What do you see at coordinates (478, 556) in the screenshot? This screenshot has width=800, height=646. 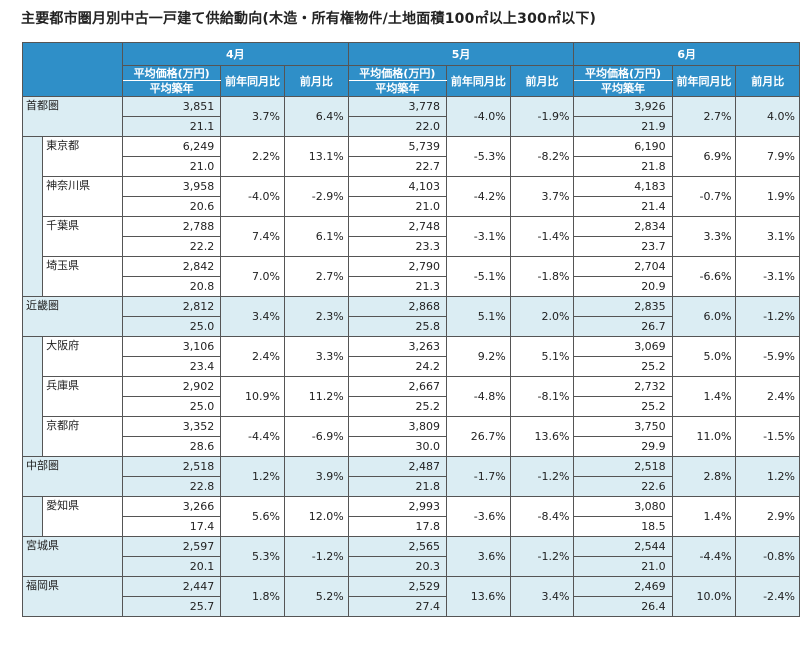 I see `yoy-cell: 3.6%` at bounding box center [478, 556].